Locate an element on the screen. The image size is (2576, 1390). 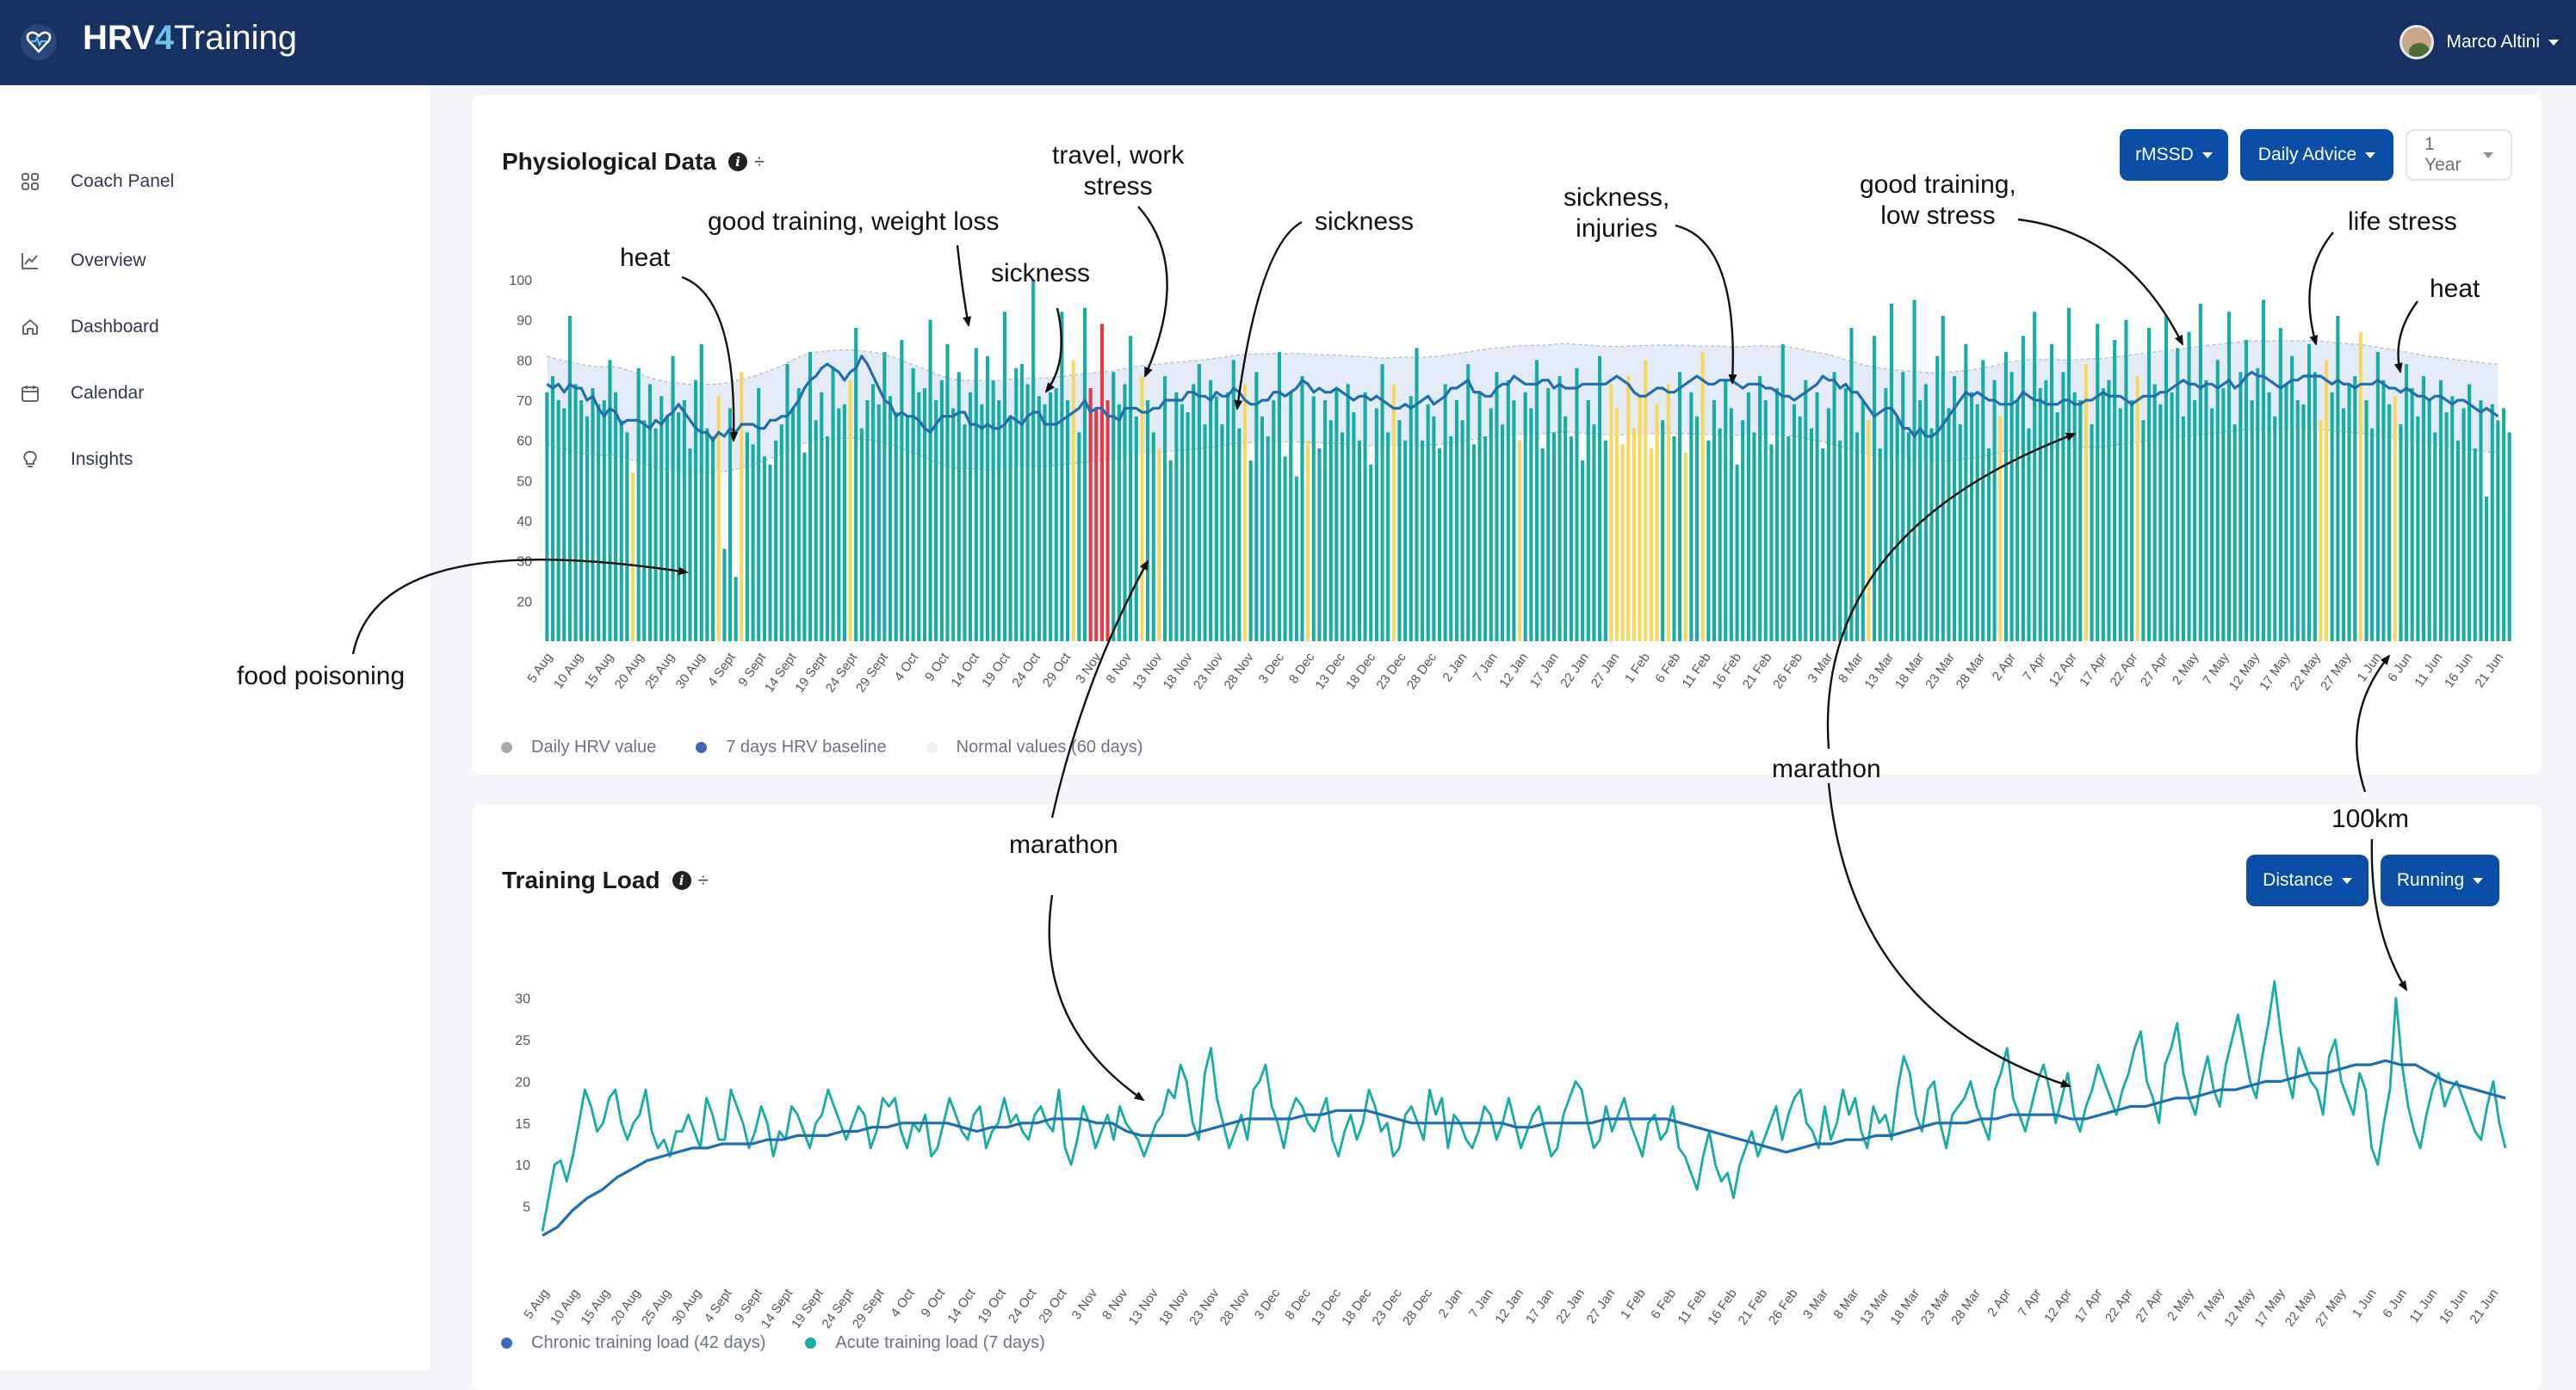
sidebar-item-overview: Overview is located at coordinates (83, 260).